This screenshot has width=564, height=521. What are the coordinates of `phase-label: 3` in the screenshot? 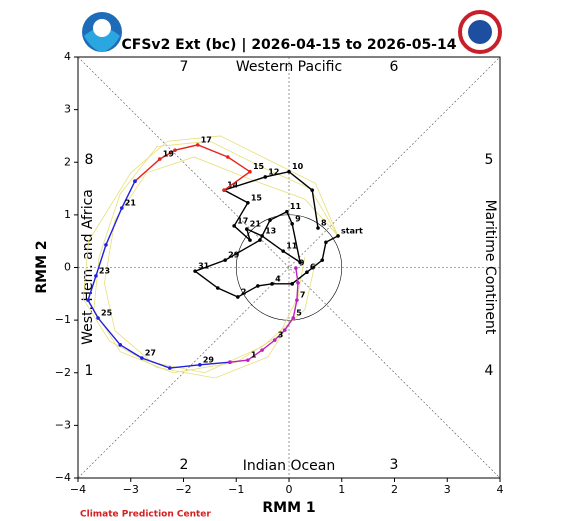 It's located at (394, 465).